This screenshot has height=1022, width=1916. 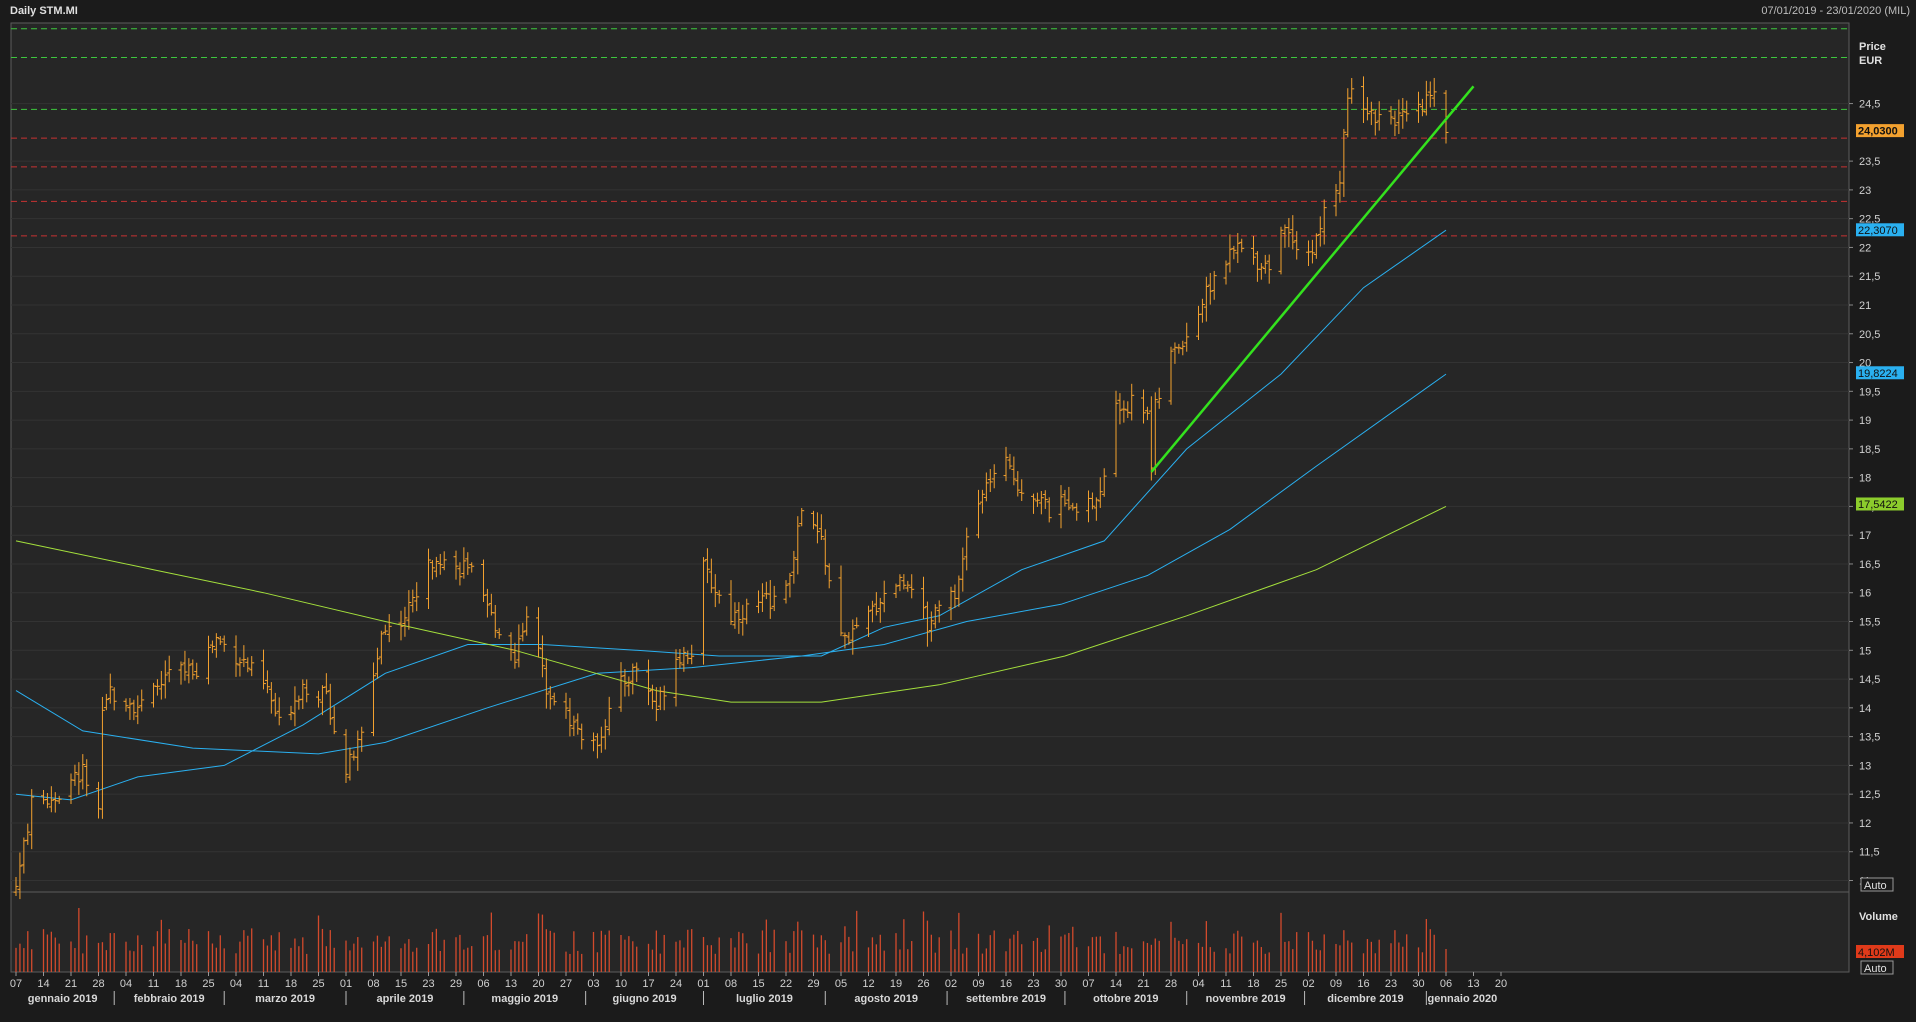 I want to click on trendline, so click(x=1312, y=279).